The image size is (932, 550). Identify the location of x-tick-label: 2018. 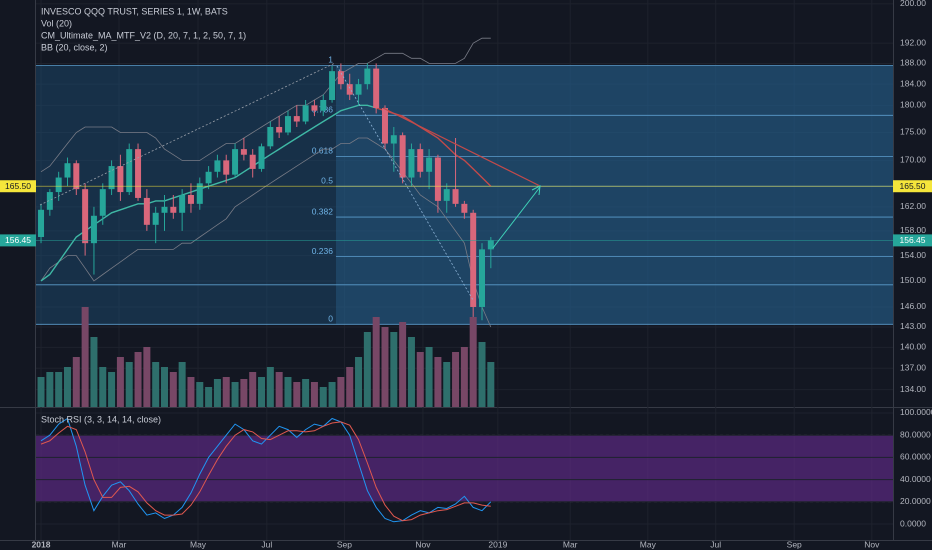
(41, 544).